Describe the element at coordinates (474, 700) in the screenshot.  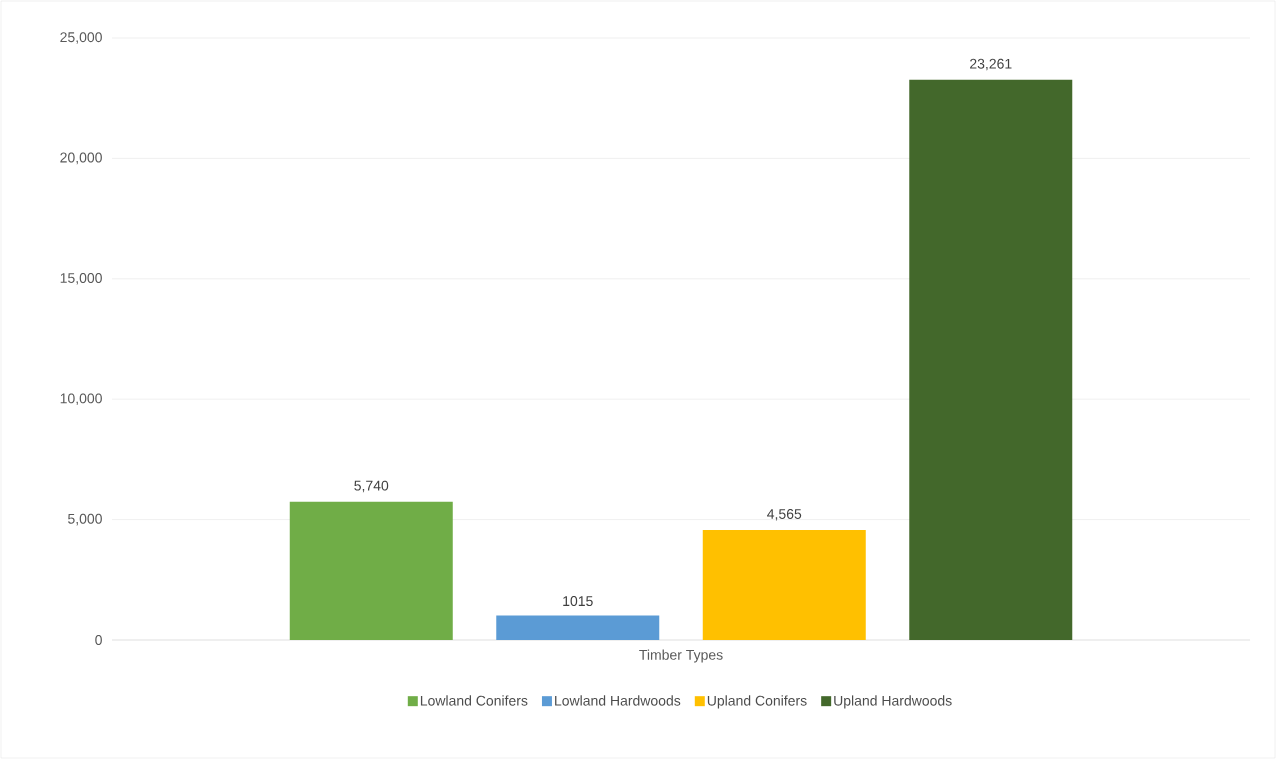
I see `legend-label: Lowland Conifers` at that location.